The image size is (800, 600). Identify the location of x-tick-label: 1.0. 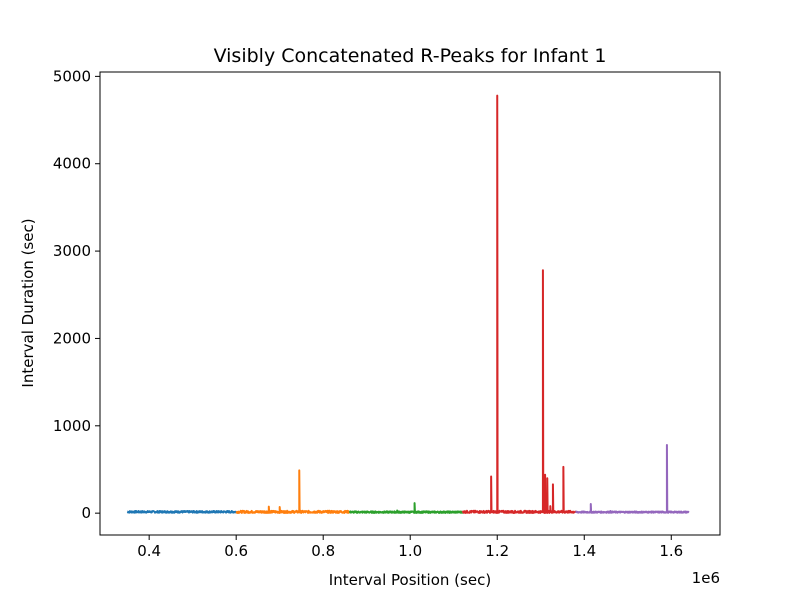
(410, 551).